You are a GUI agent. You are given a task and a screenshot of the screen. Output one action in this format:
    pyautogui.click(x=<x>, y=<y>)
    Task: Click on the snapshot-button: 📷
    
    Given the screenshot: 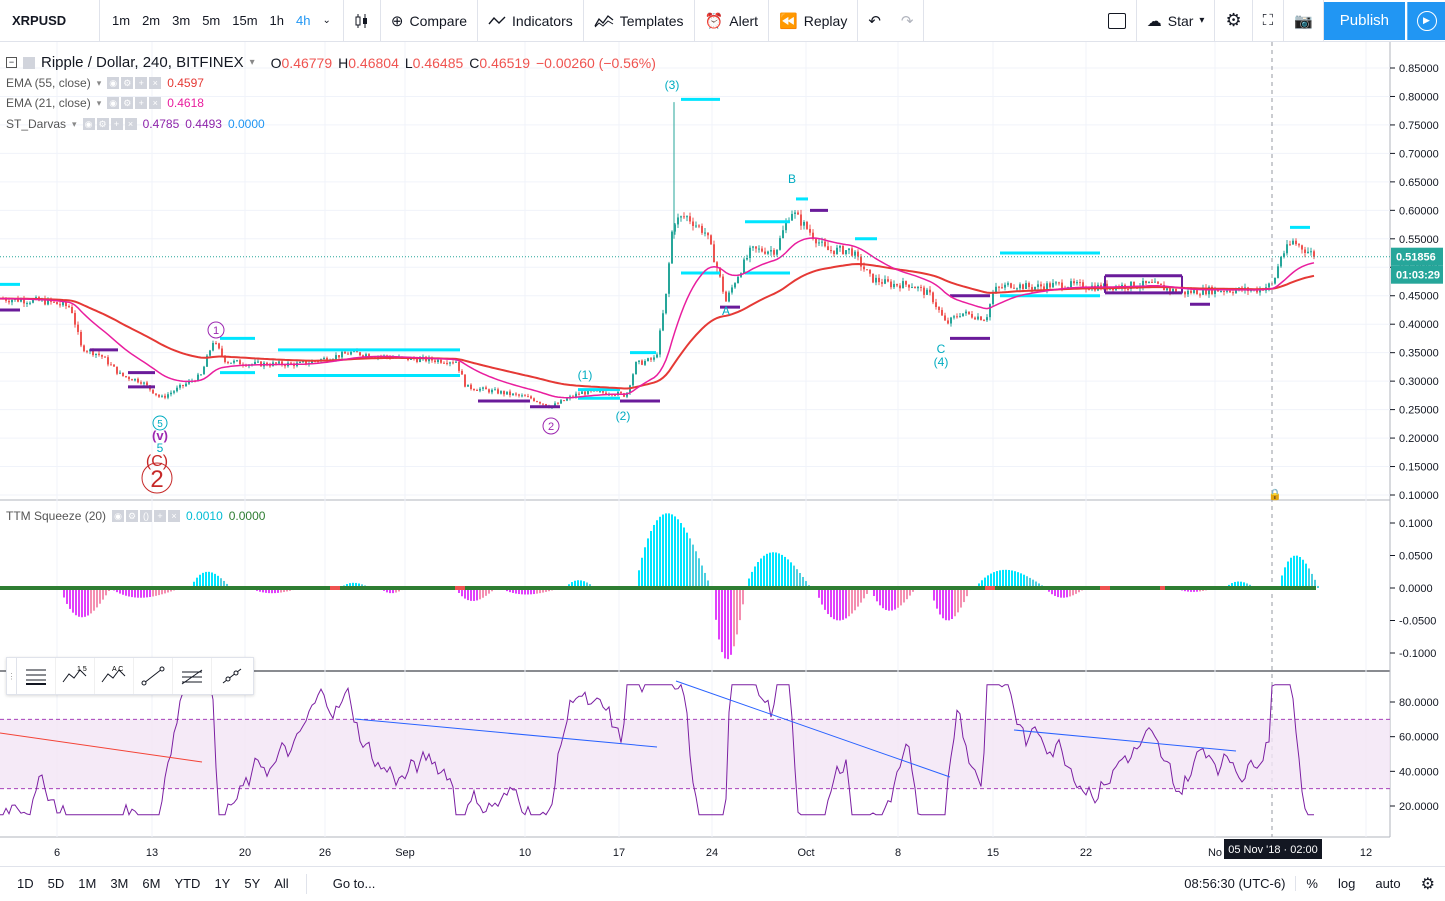 What is the action you would take?
    pyautogui.click(x=1304, y=21)
    